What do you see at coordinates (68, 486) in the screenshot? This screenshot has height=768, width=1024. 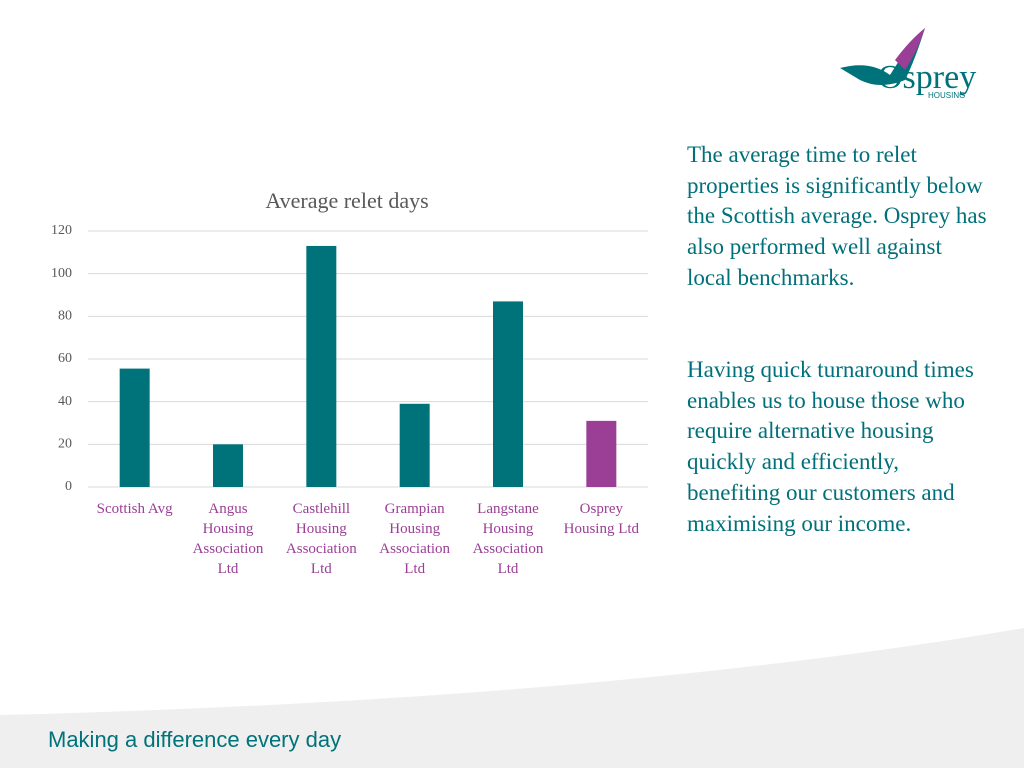 I see `y-tick-label: 0` at bounding box center [68, 486].